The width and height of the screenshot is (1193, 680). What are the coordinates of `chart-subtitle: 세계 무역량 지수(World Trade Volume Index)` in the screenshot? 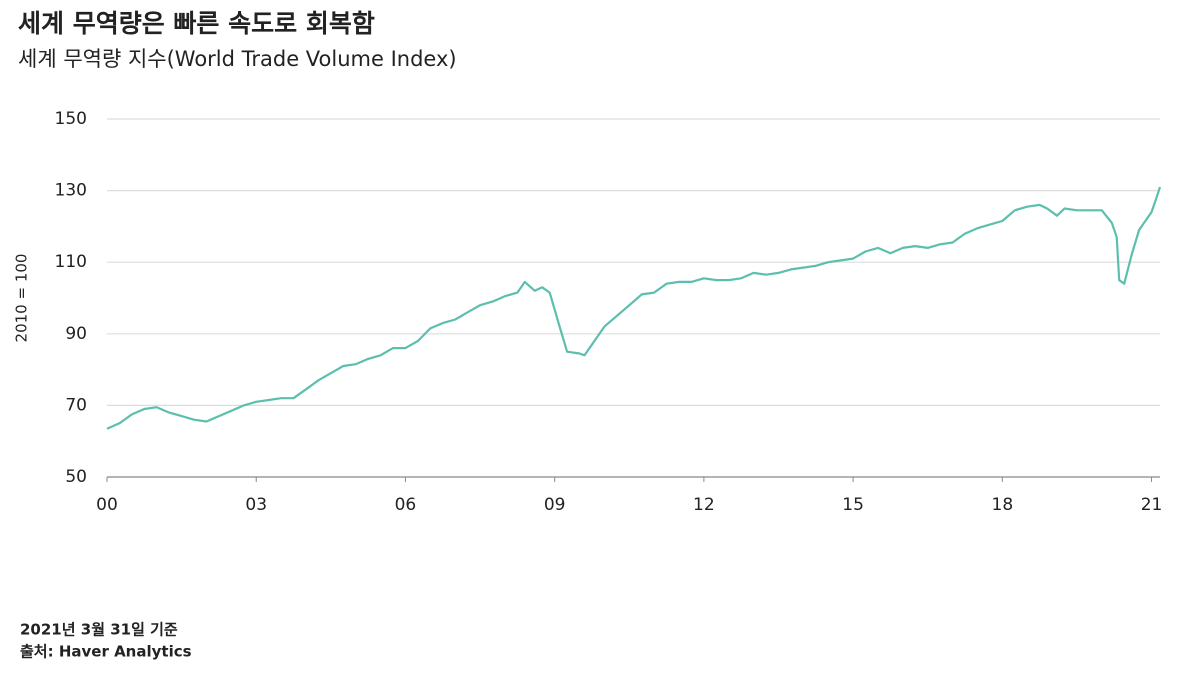 It's located at (237, 59).